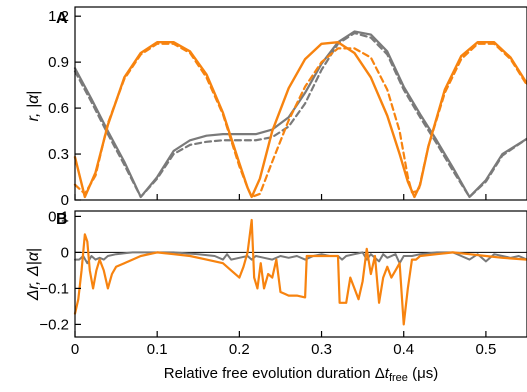  I want to click on panel-a-ytick-label: 0.9, so click(58, 62).